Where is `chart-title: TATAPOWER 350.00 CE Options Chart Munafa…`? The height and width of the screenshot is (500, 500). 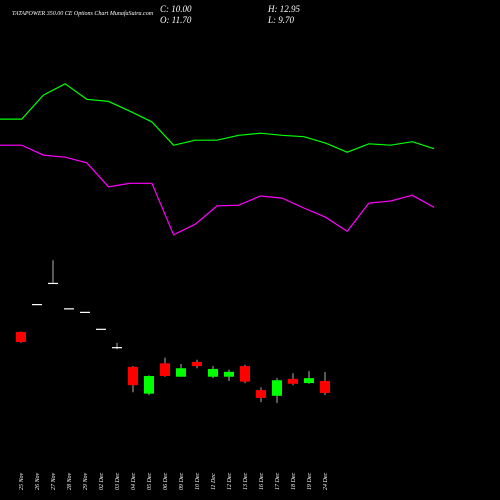
chart-title: TATAPOWER 350.00 CE Options Chart Munafa… is located at coordinates (83, 13).